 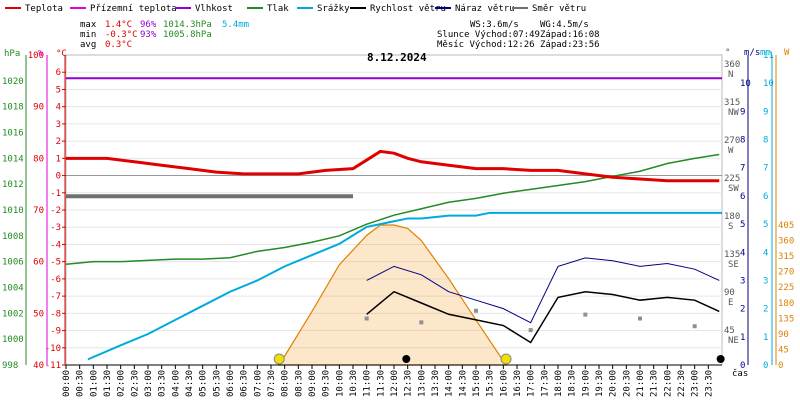 What do you see at coordinates (727, 53) in the screenshot?
I see `direction-unit: °` at bounding box center [727, 53].